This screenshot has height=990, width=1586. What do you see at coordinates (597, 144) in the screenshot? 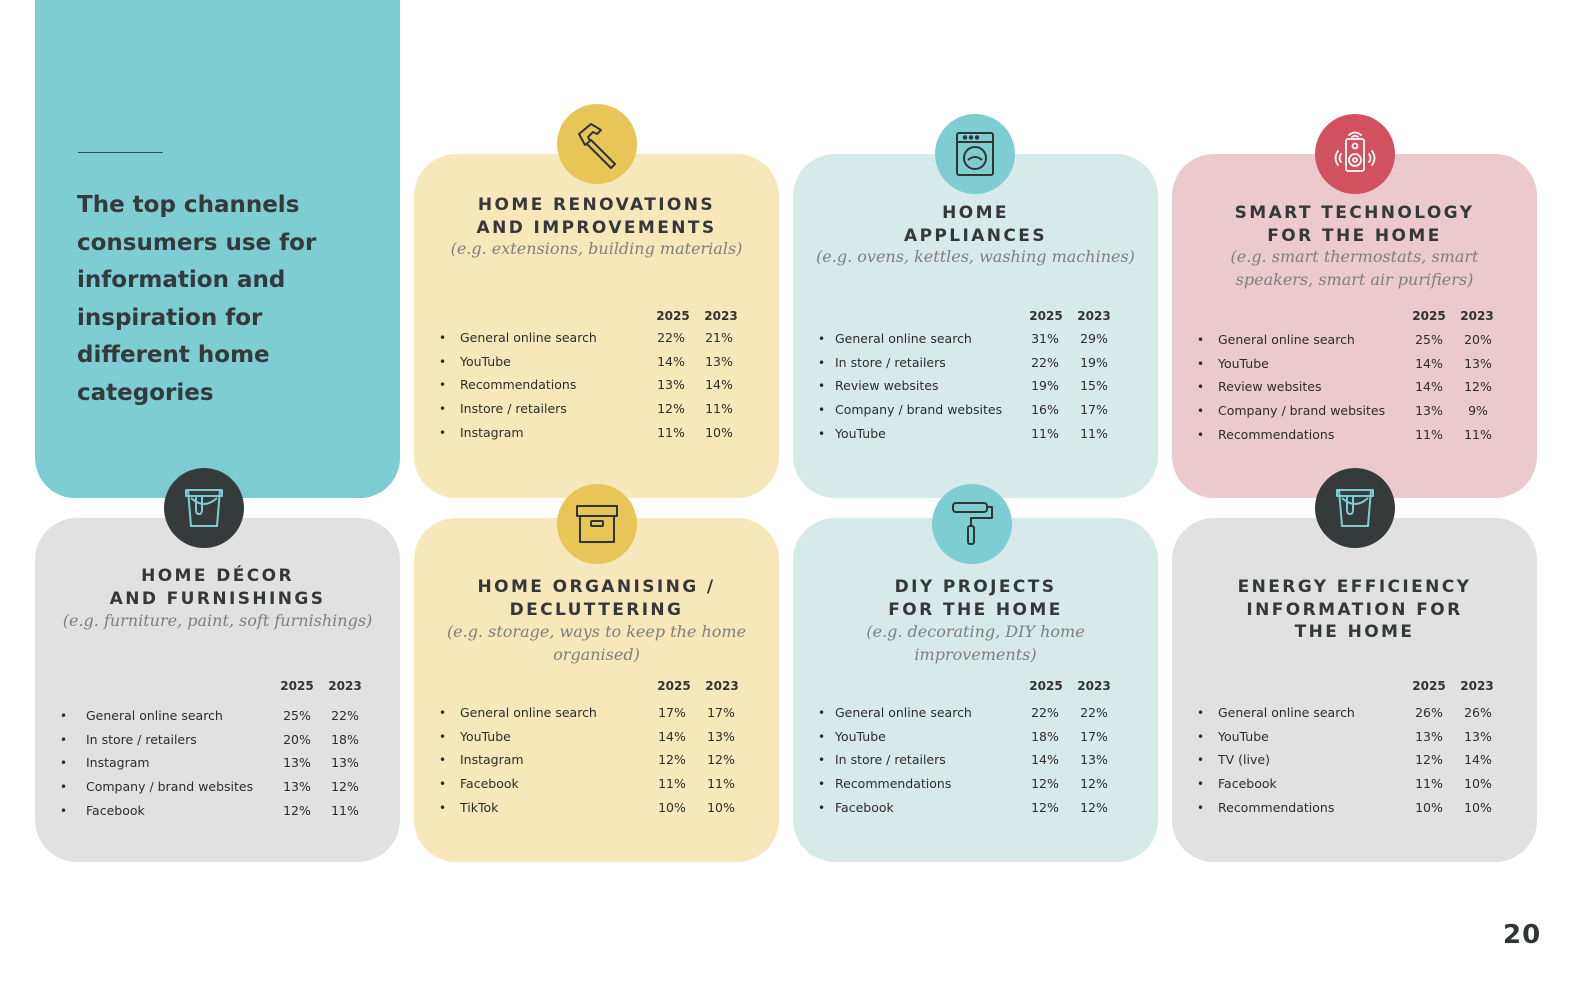
I see `hammer-icon` at bounding box center [597, 144].